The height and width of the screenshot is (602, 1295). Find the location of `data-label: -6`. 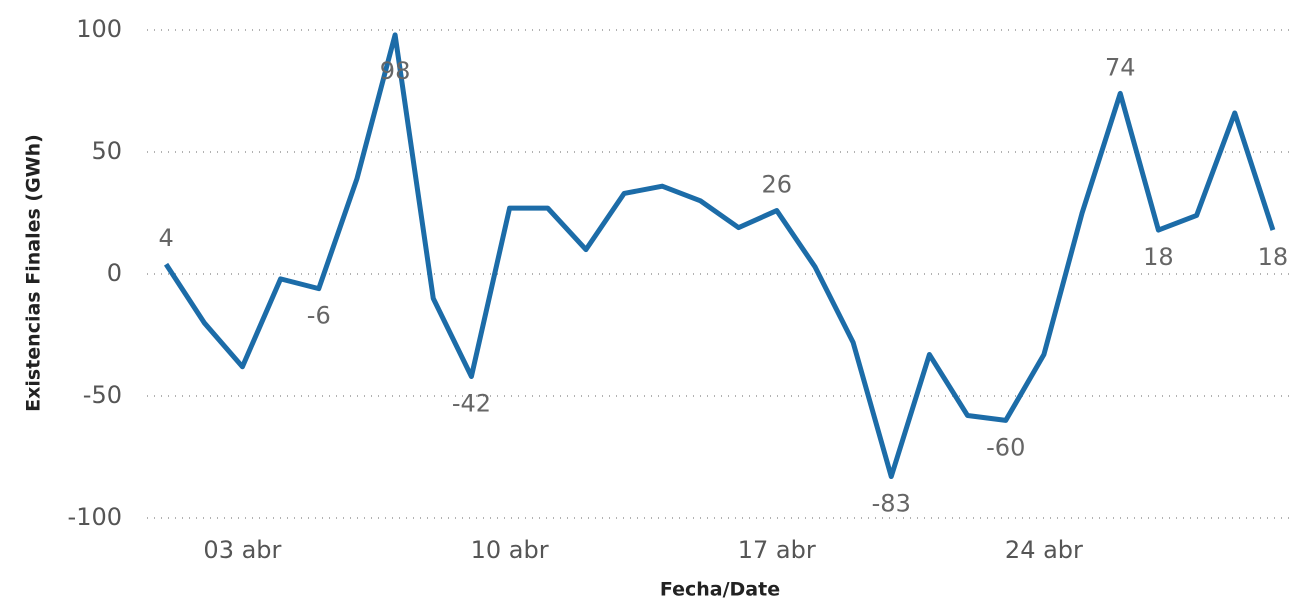

data-label: -6 is located at coordinates (319, 316).